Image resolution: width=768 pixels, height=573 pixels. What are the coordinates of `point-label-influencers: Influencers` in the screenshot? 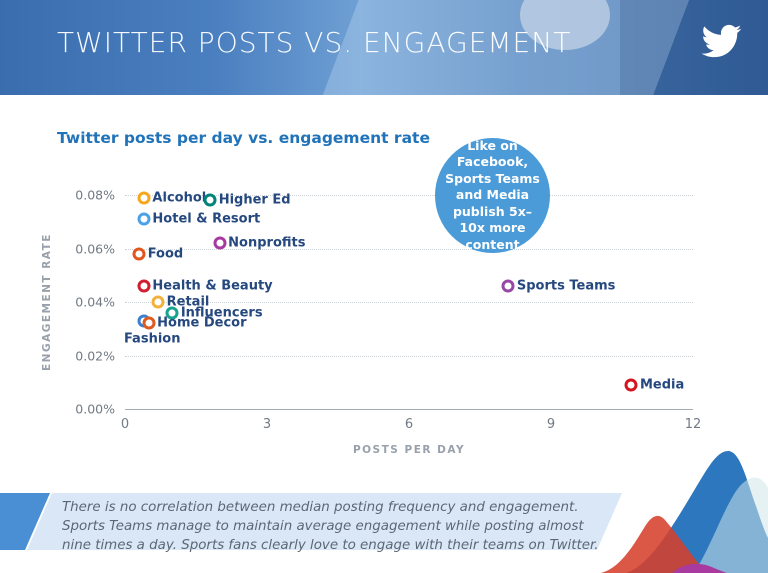 It's located at (221, 313).